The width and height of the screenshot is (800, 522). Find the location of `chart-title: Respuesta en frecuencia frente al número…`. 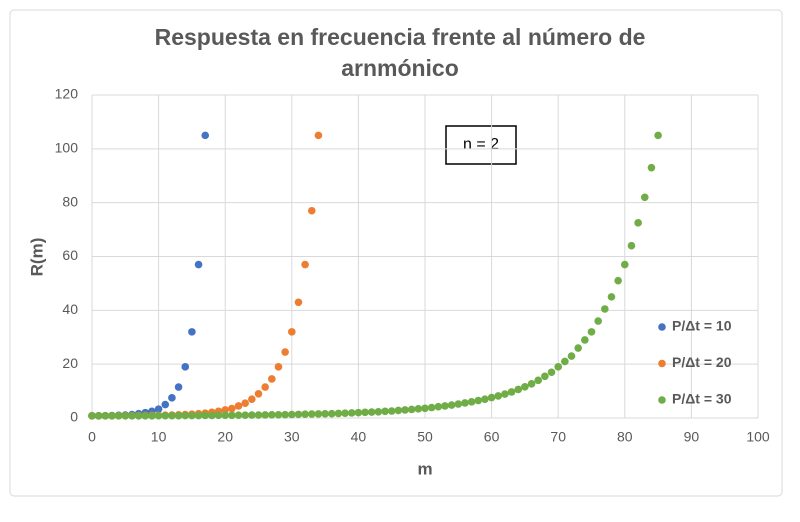

chart-title: Respuesta en frecuencia frente al número… is located at coordinates (400, 52).